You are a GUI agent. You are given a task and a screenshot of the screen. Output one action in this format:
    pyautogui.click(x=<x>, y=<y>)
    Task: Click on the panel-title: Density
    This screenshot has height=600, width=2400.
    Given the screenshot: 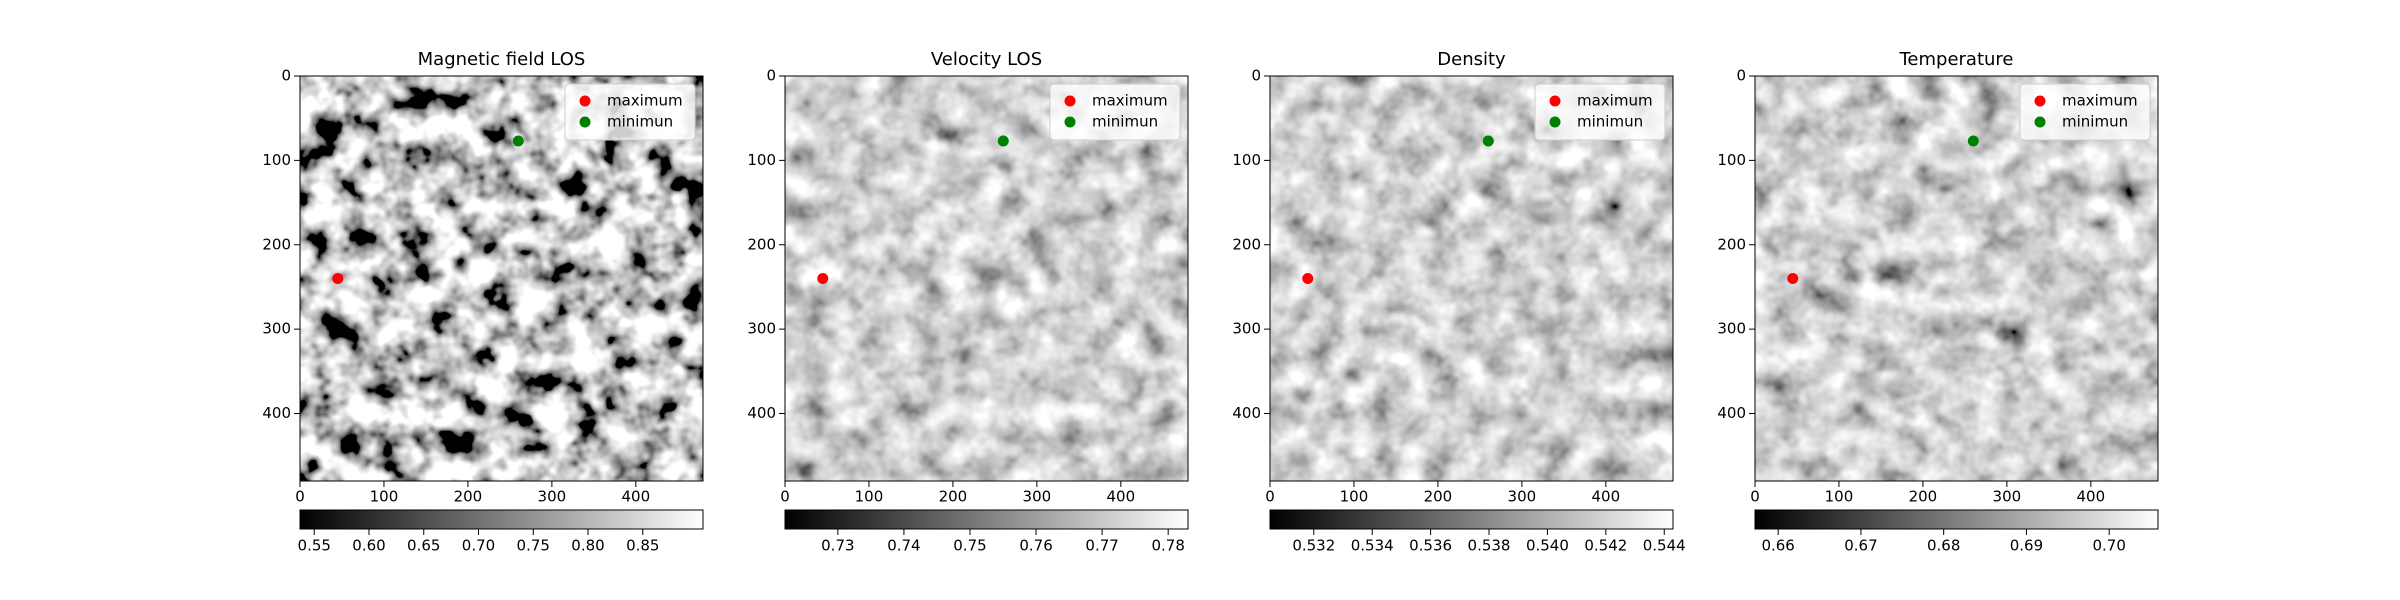 What is the action you would take?
    pyautogui.click(x=1471, y=59)
    